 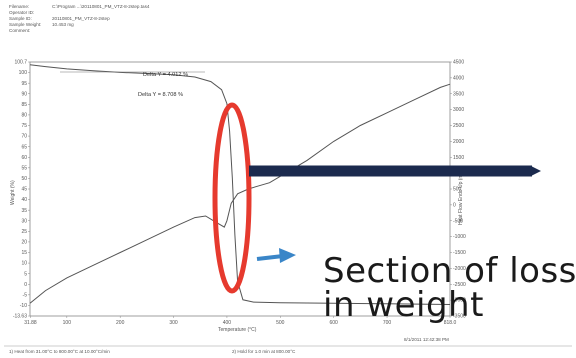 What do you see at coordinates (333, 323) in the screenshot?
I see `x-tick-label: 600` at bounding box center [333, 323].